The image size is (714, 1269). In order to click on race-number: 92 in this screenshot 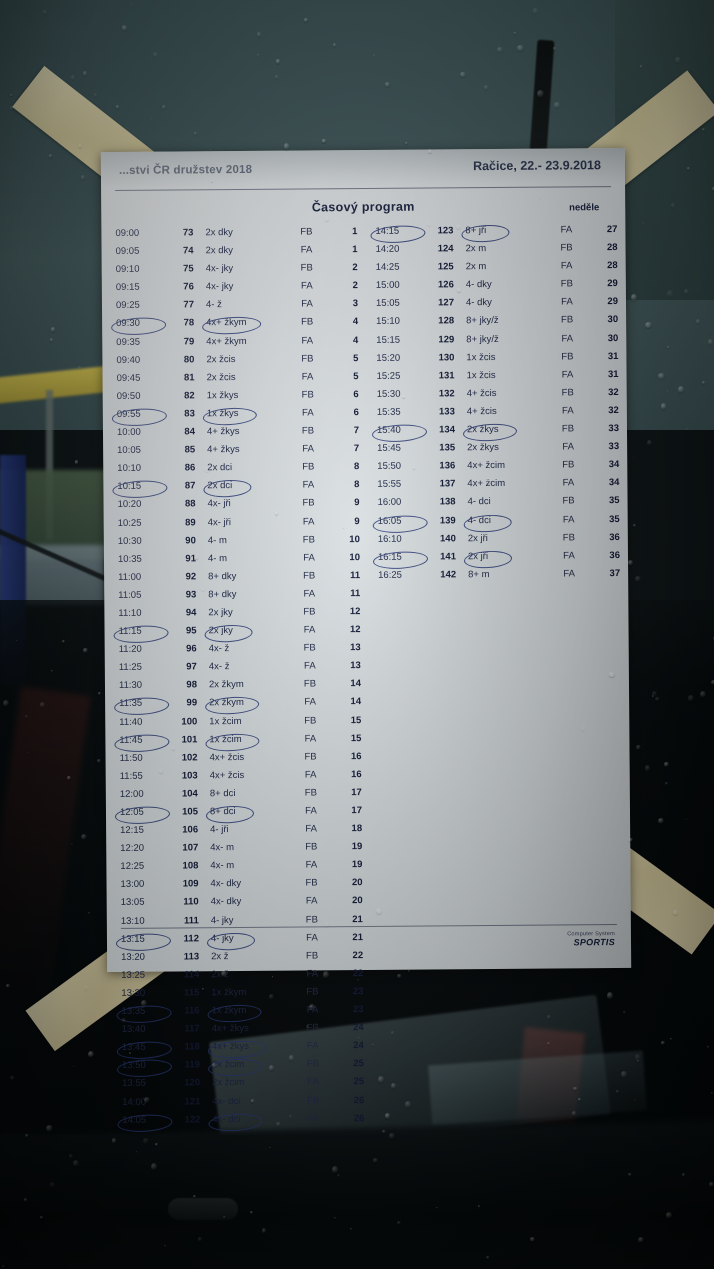, I will do `click(191, 577)`.